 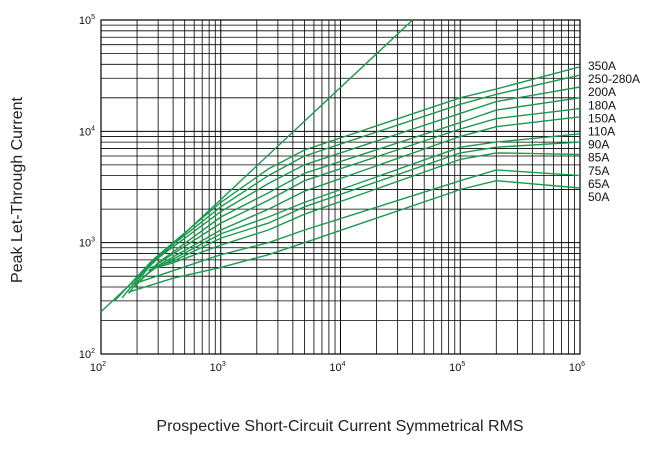 I want to click on y-tick-label: 10⁵, so click(x=87, y=20).